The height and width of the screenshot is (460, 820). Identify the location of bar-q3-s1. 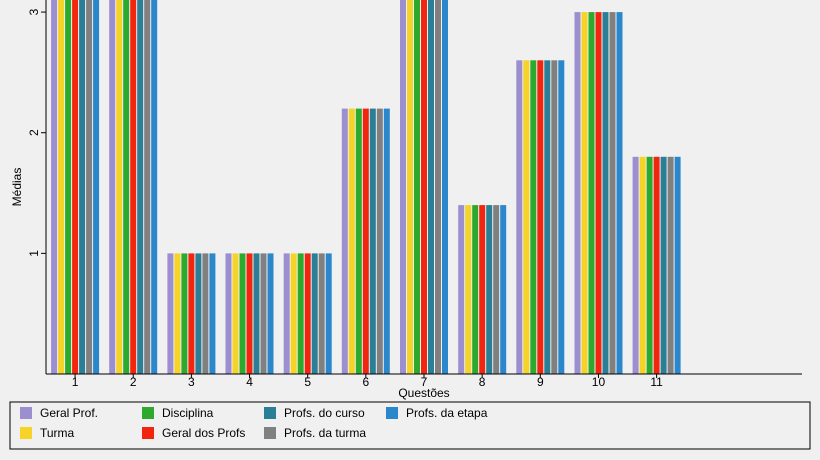
(170, 313).